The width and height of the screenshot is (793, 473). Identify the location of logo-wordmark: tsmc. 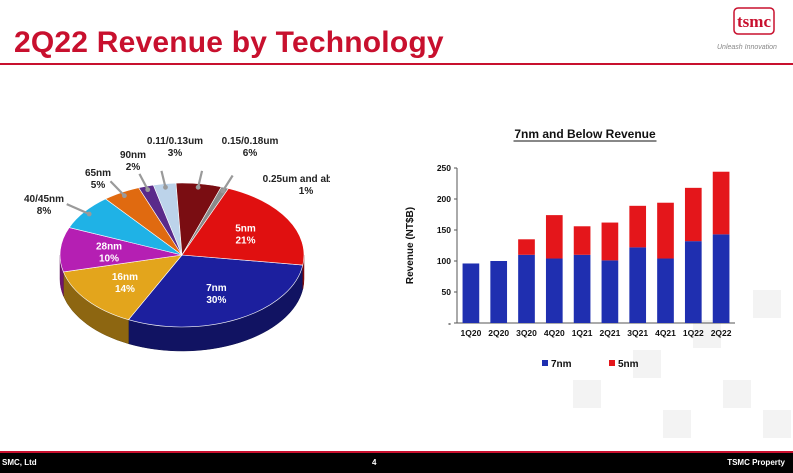
(754, 21).